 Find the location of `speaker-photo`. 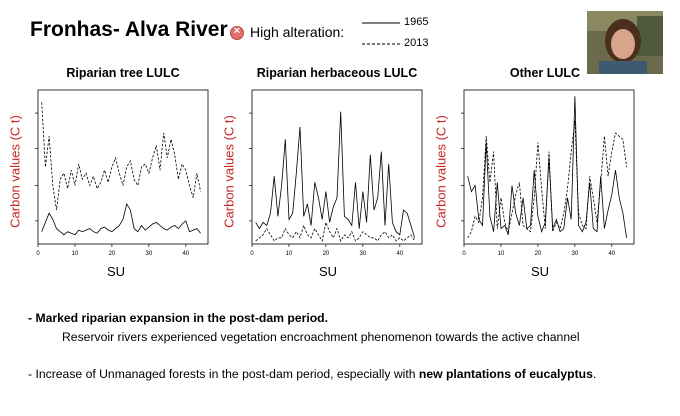

speaker-photo is located at coordinates (625, 42).